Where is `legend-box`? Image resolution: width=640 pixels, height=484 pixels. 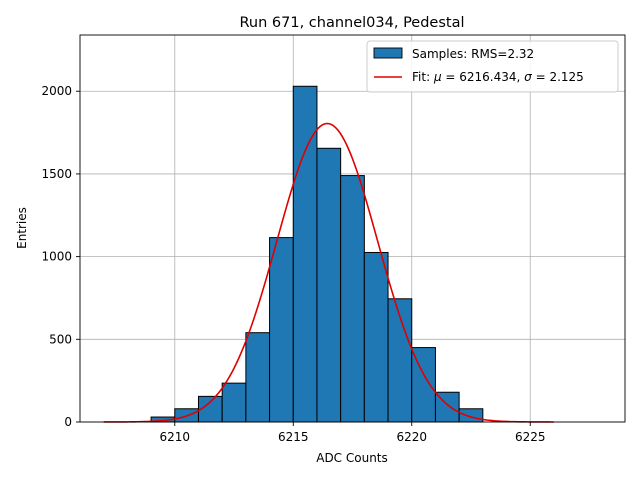 legend-box is located at coordinates (492, 66).